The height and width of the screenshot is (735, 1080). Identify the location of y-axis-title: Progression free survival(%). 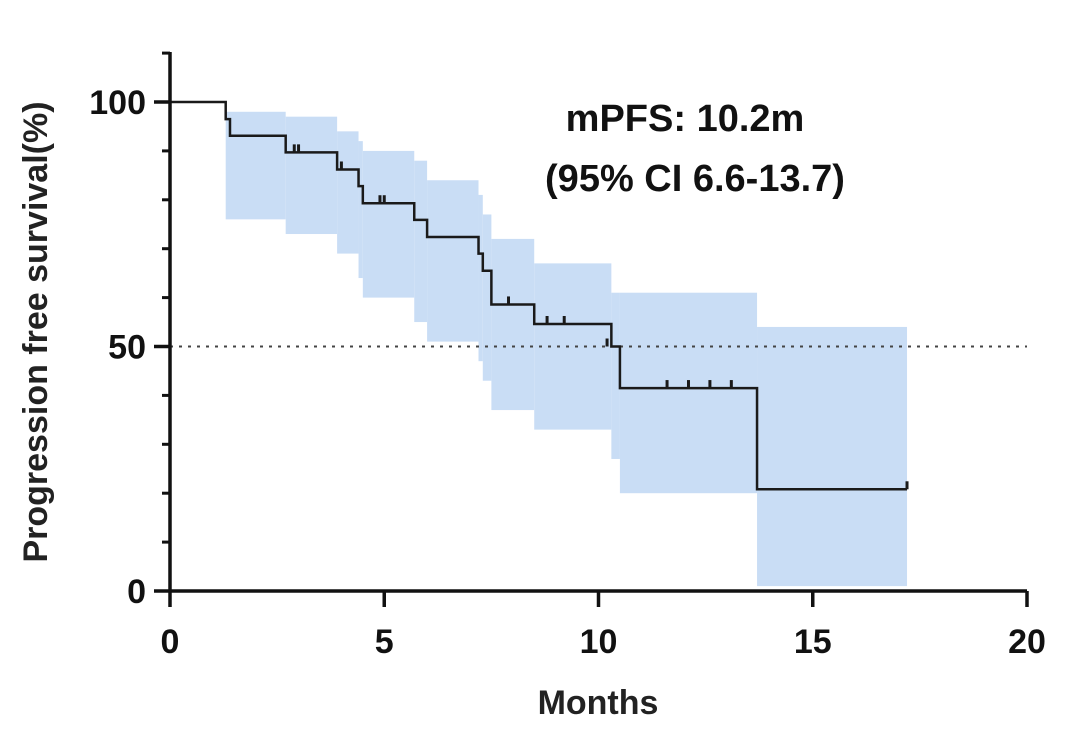
(36, 331).